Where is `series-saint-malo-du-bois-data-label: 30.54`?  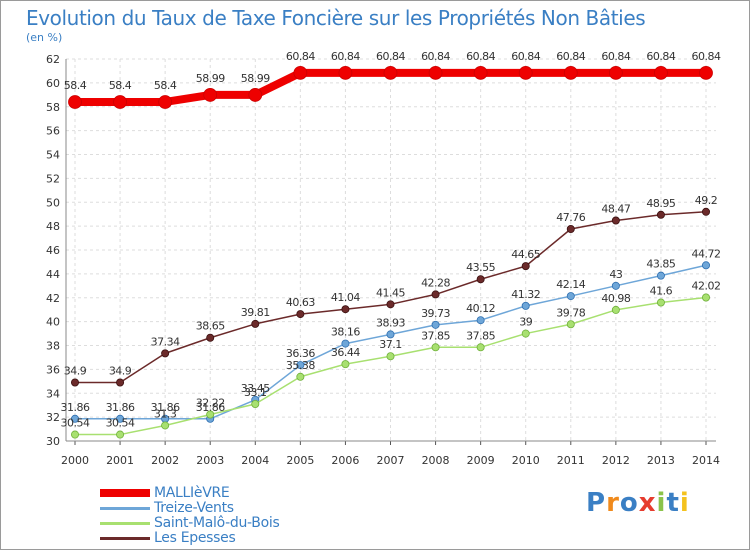 series-saint-malo-du-bois-data-label: 30.54 is located at coordinates (120, 423).